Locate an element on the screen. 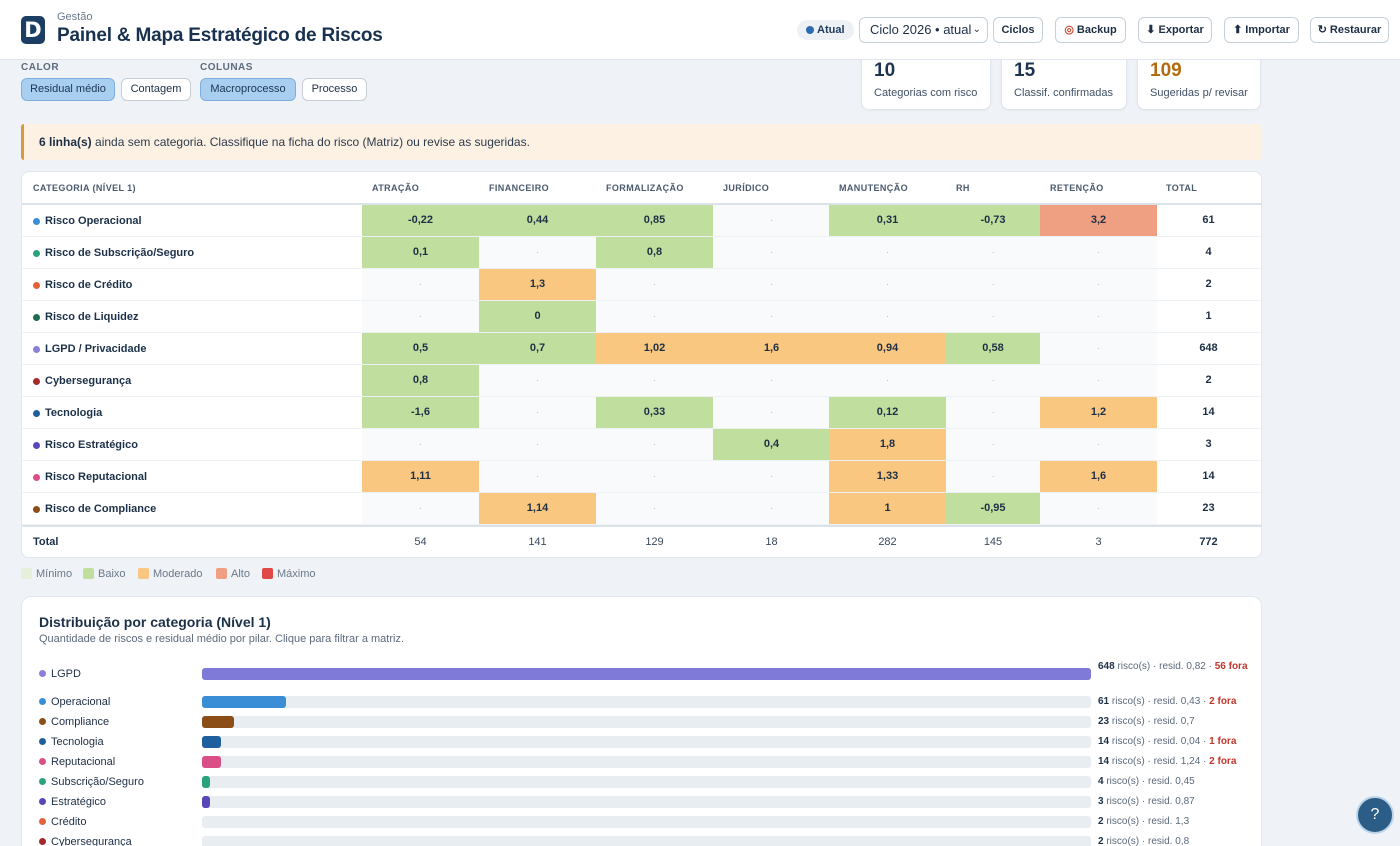  toggle-macroprocesso: Macroprocesso is located at coordinates (248, 89).